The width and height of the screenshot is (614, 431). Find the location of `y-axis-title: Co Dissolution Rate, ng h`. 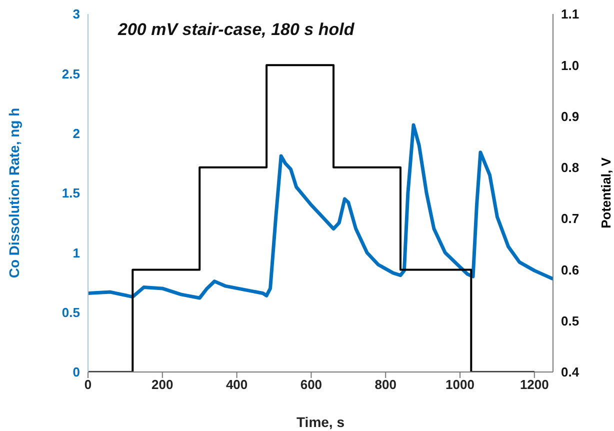

y-axis-title: Co Dissolution Rate, ng h is located at coordinates (14, 193).